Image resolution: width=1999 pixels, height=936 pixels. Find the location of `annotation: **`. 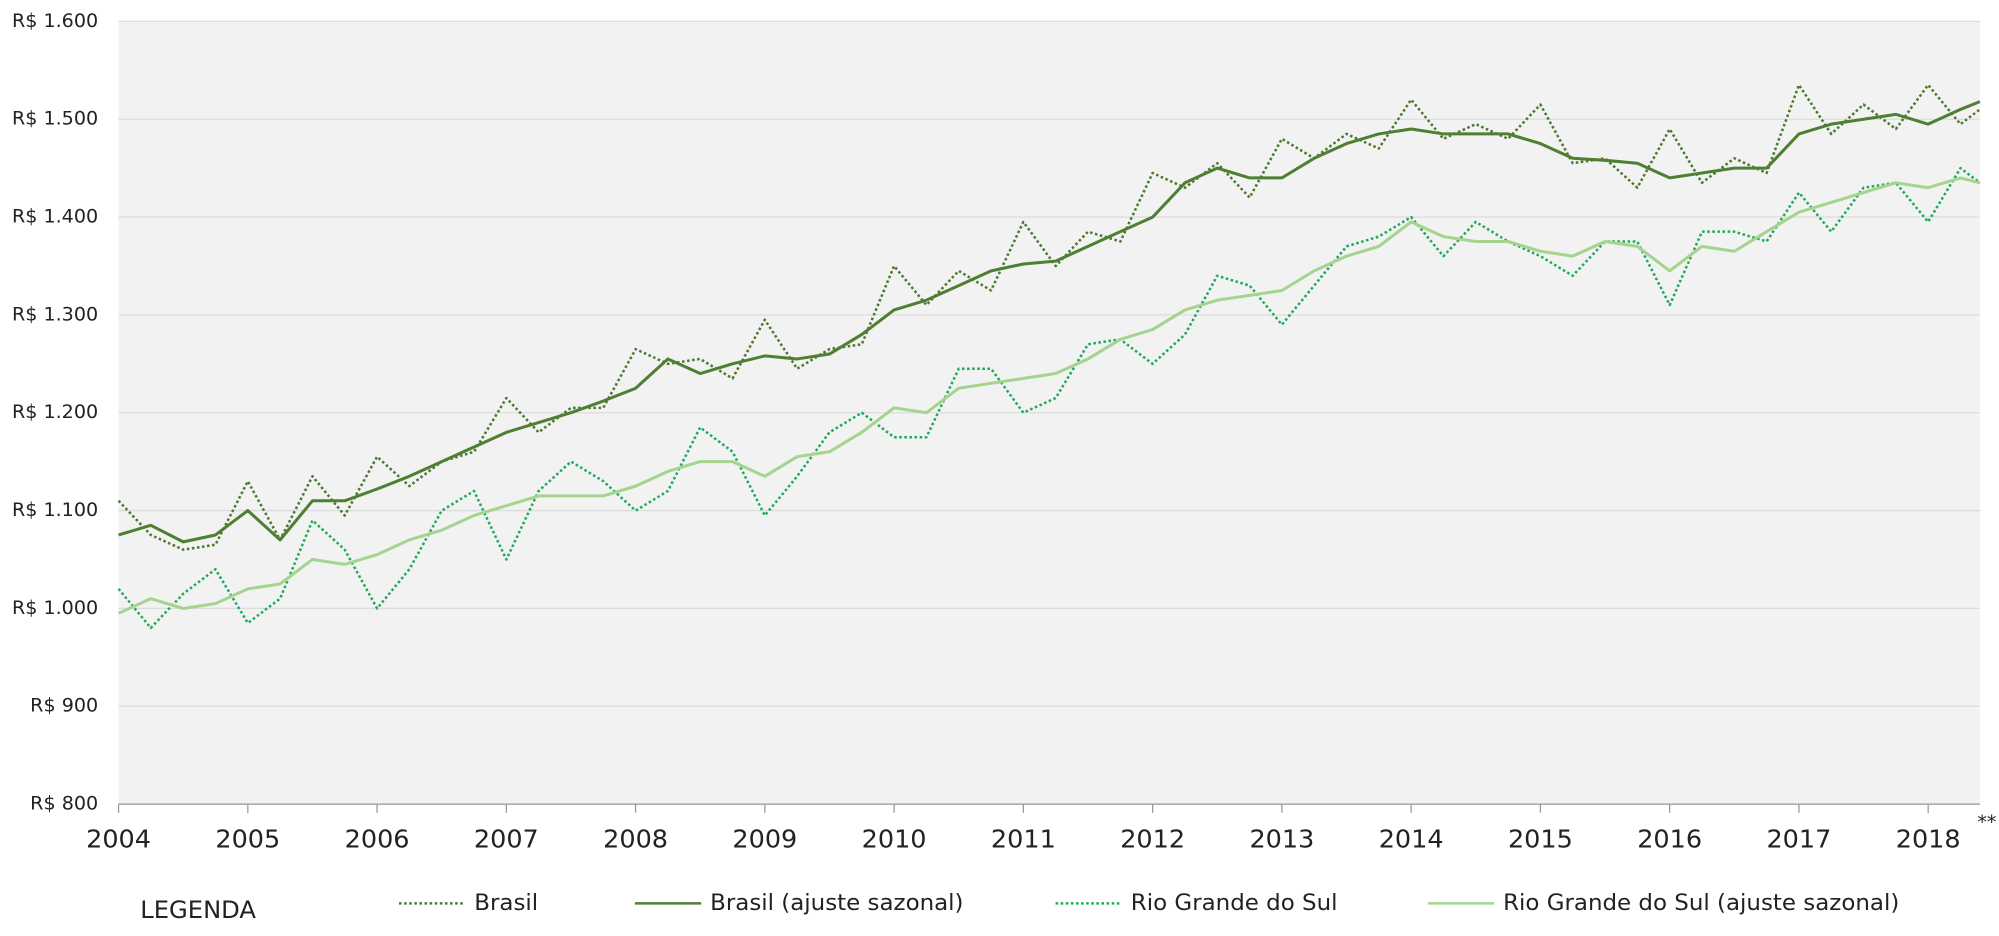

annotation: ** is located at coordinates (1986, 823).